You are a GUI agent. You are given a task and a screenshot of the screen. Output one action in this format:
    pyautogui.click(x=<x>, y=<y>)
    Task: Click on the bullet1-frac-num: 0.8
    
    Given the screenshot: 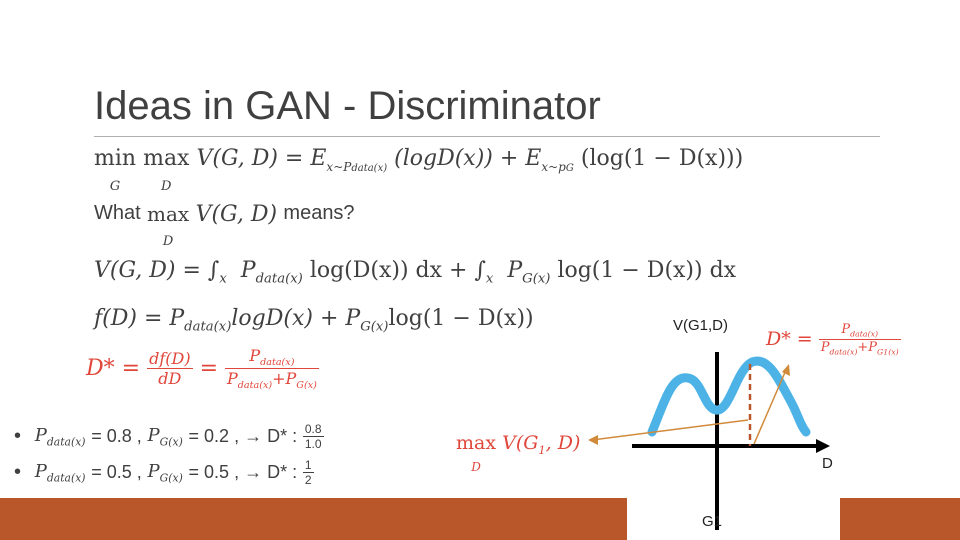 What is the action you would take?
    pyautogui.click(x=313, y=429)
    